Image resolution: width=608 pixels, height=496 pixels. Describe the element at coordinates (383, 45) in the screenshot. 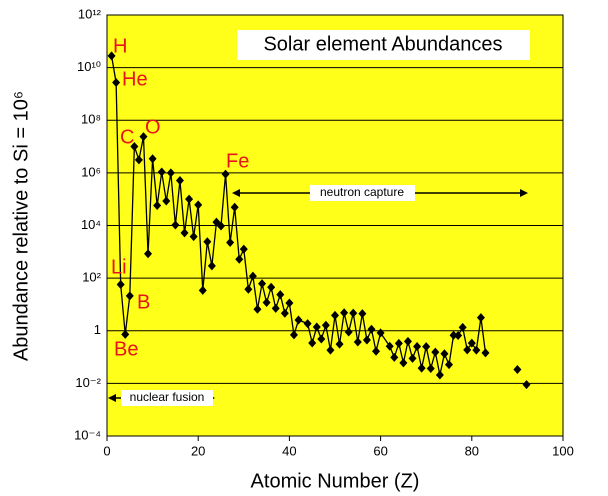

I see `title-box` at that location.